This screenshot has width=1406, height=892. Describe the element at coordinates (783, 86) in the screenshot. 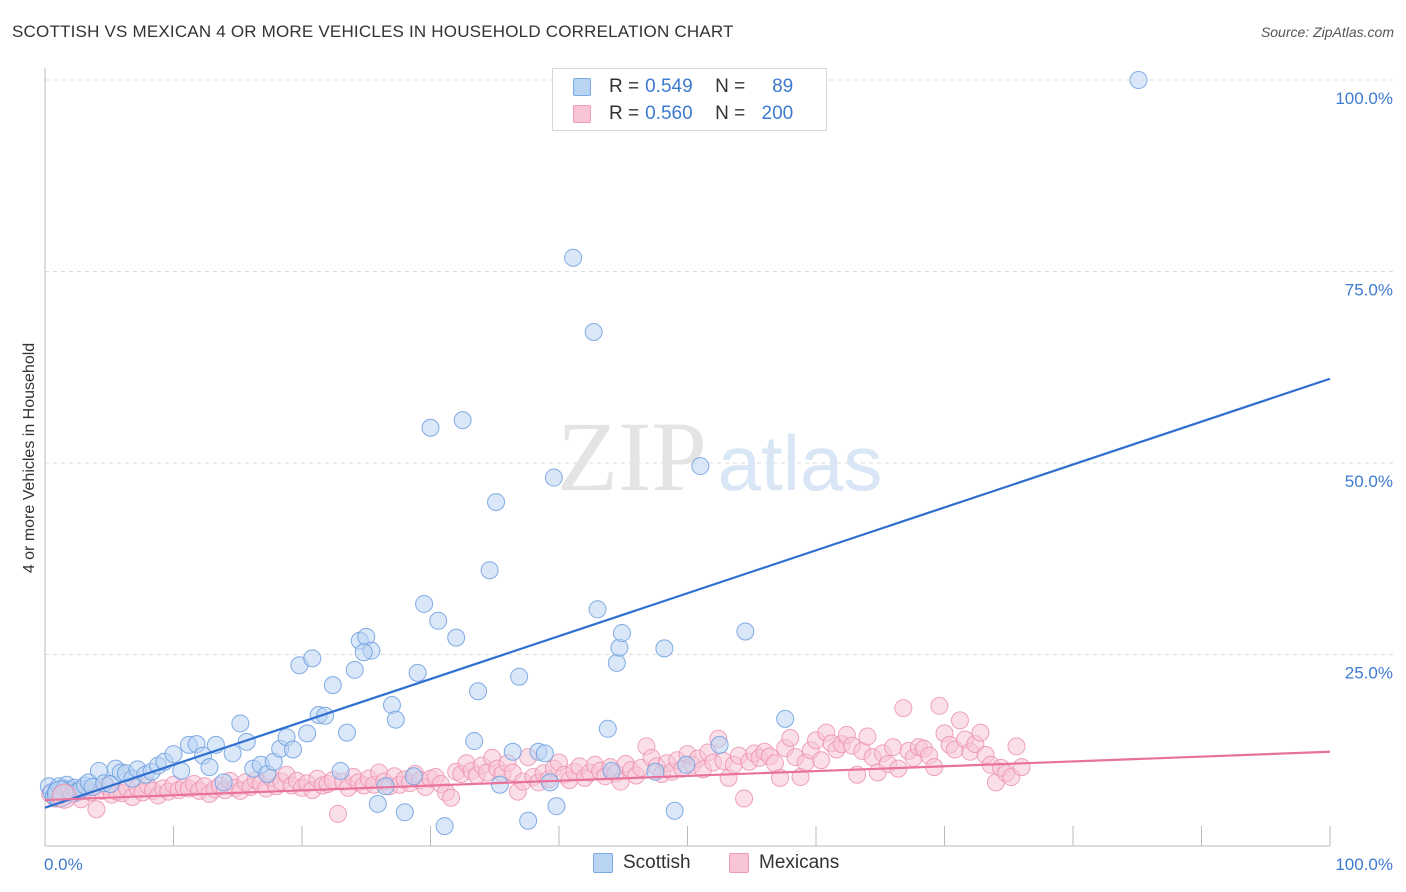

I see `n-value-scottish: 89` at that location.